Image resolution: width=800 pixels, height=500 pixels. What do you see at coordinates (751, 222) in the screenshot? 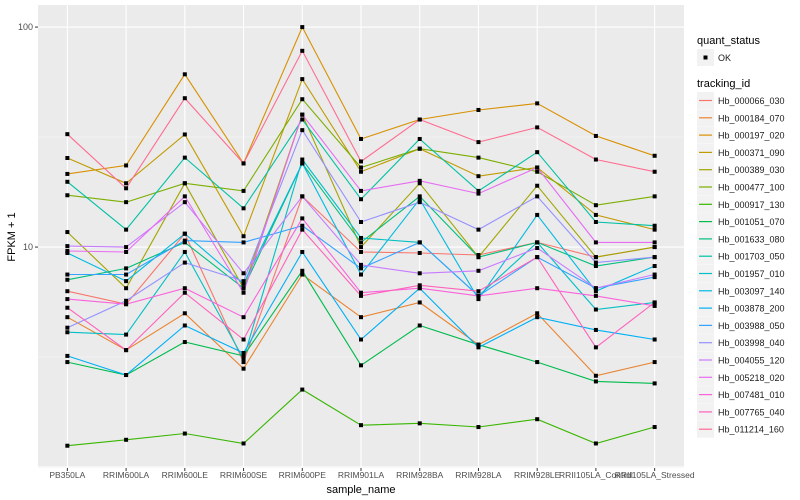
I see `legend-label: Hb_001051_070` at bounding box center [751, 222].